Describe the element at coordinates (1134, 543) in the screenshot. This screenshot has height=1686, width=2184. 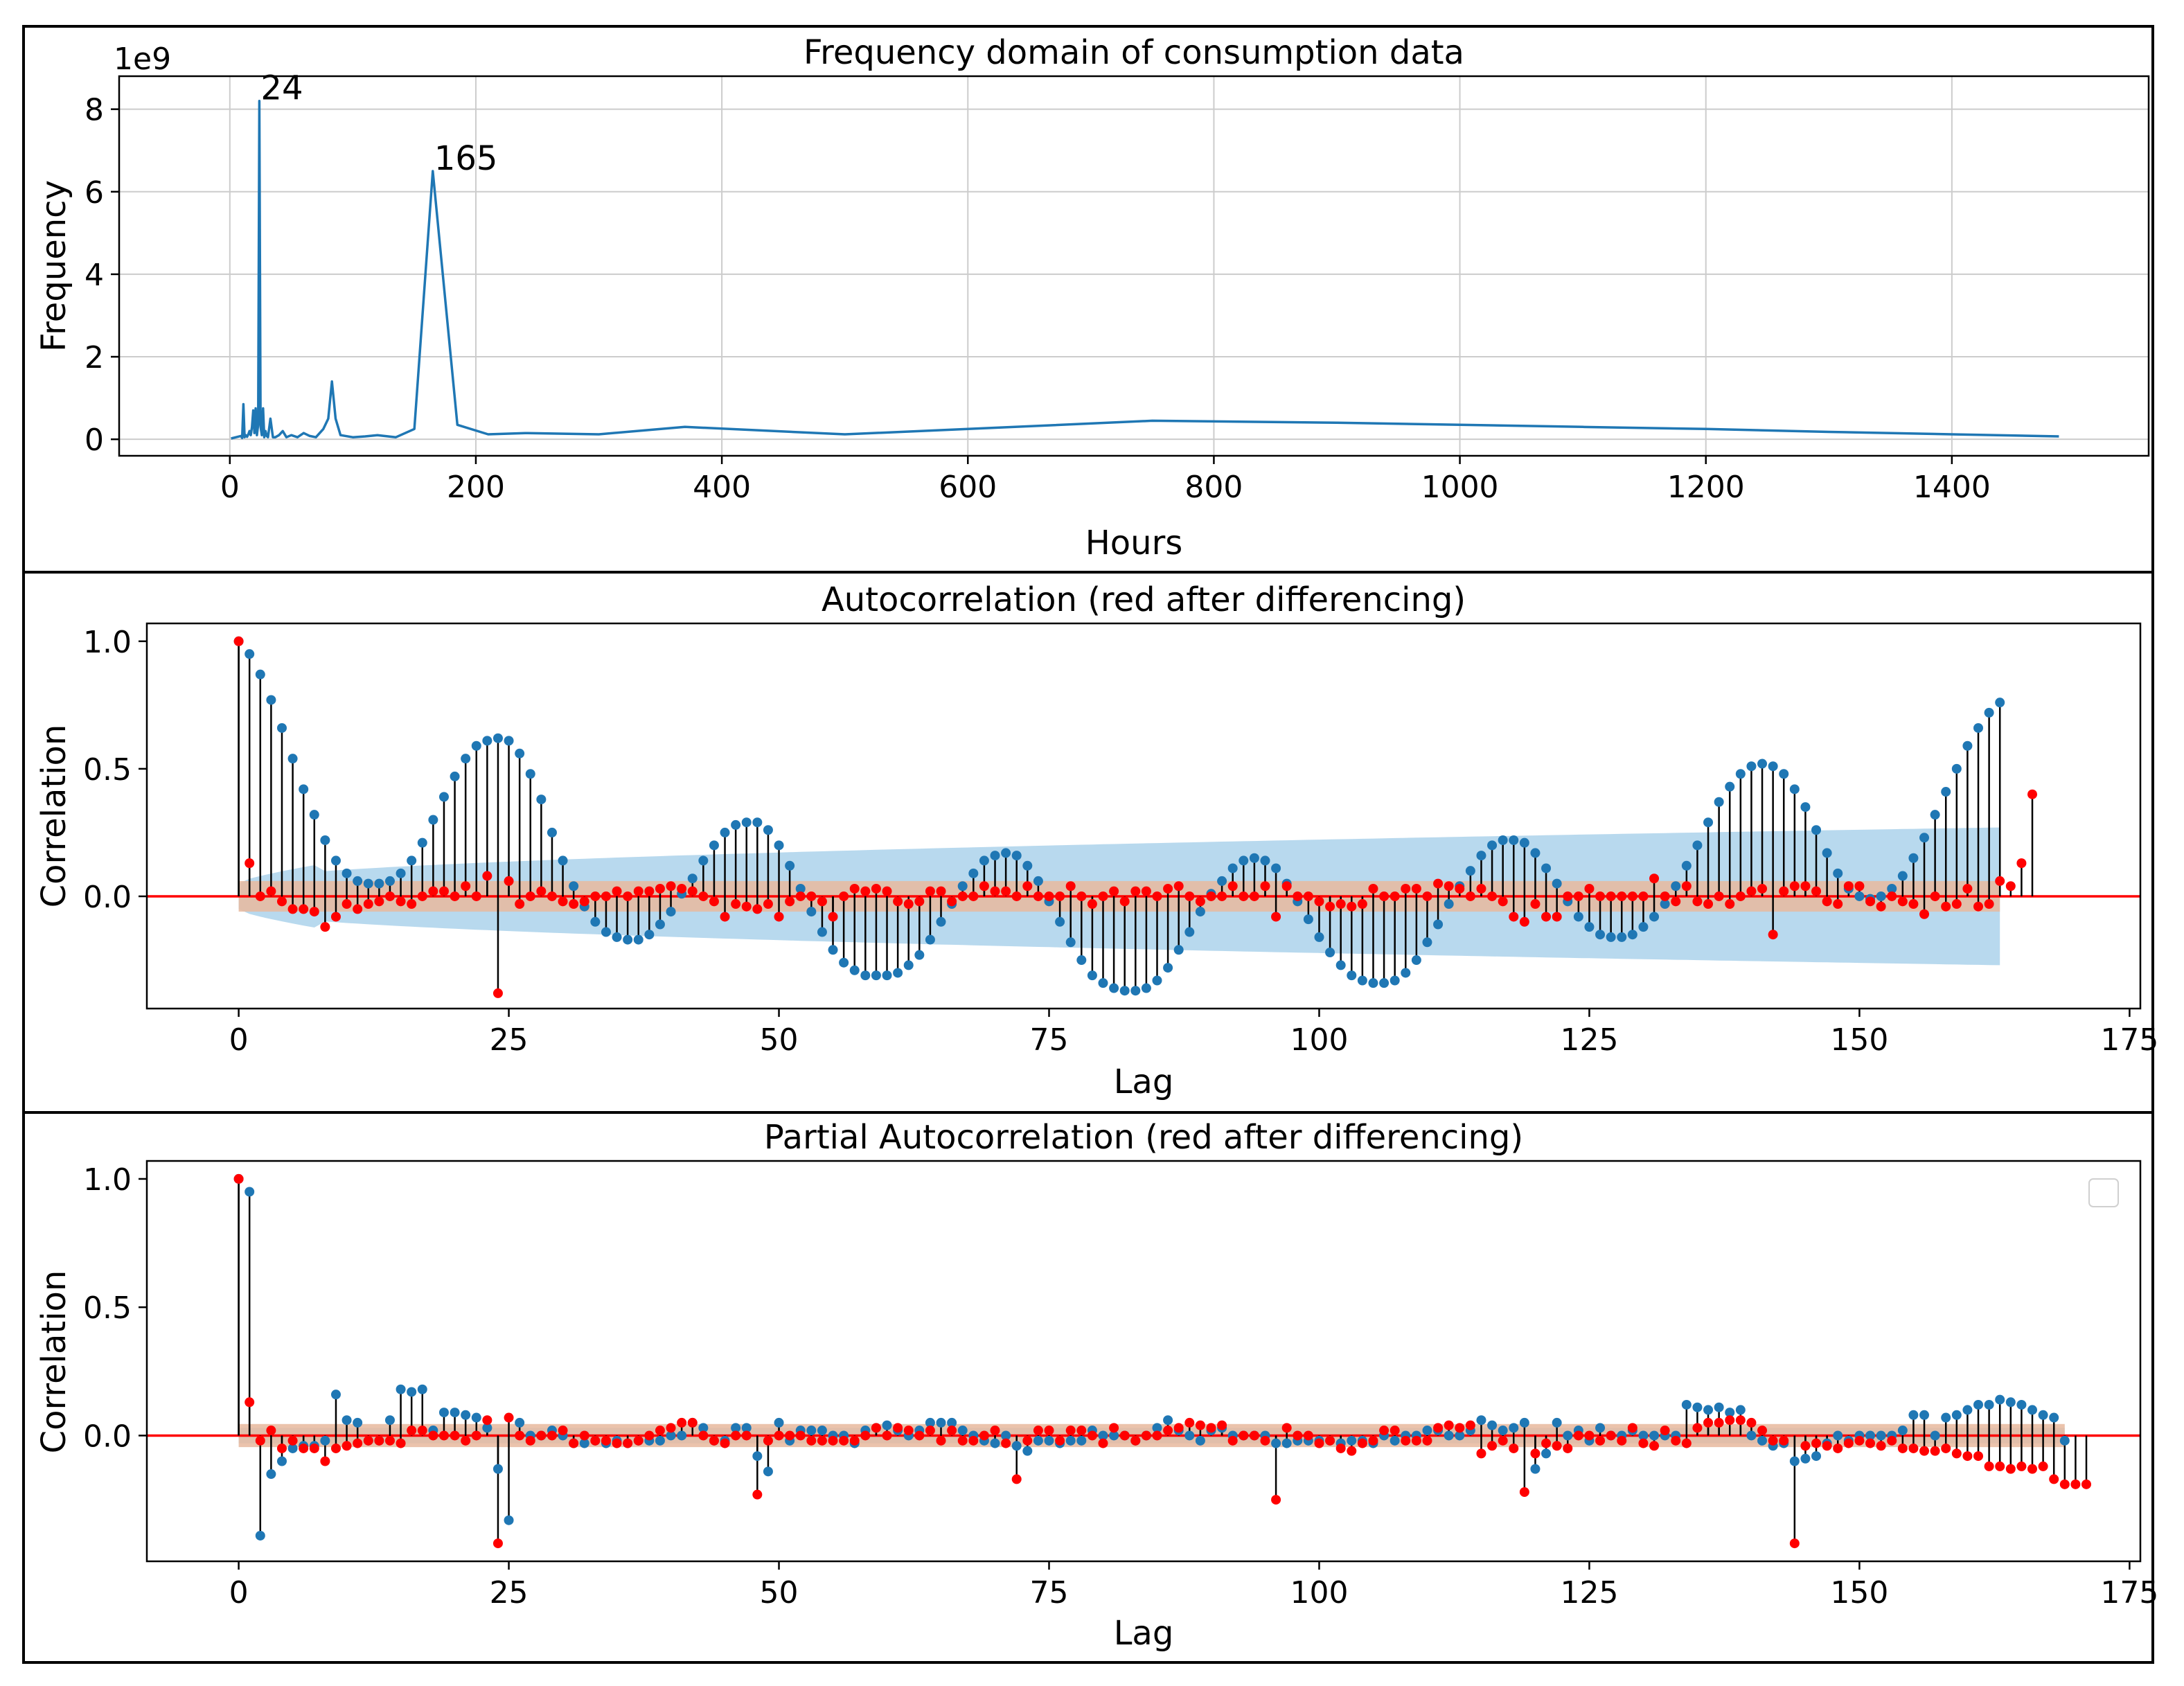
I see `frequency-x-label: Hours` at that location.